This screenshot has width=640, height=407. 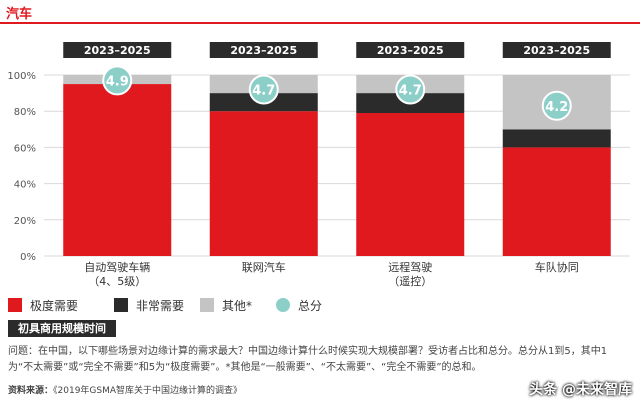 I want to click on y-tick-label: 0%, so click(x=28, y=257).